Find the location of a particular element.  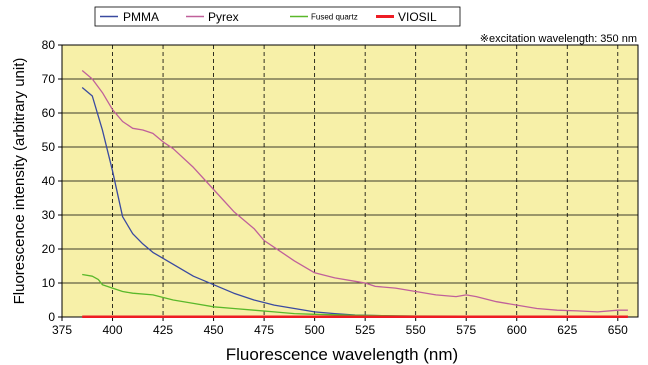

y-tick-label: 40 is located at coordinates (49, 181).